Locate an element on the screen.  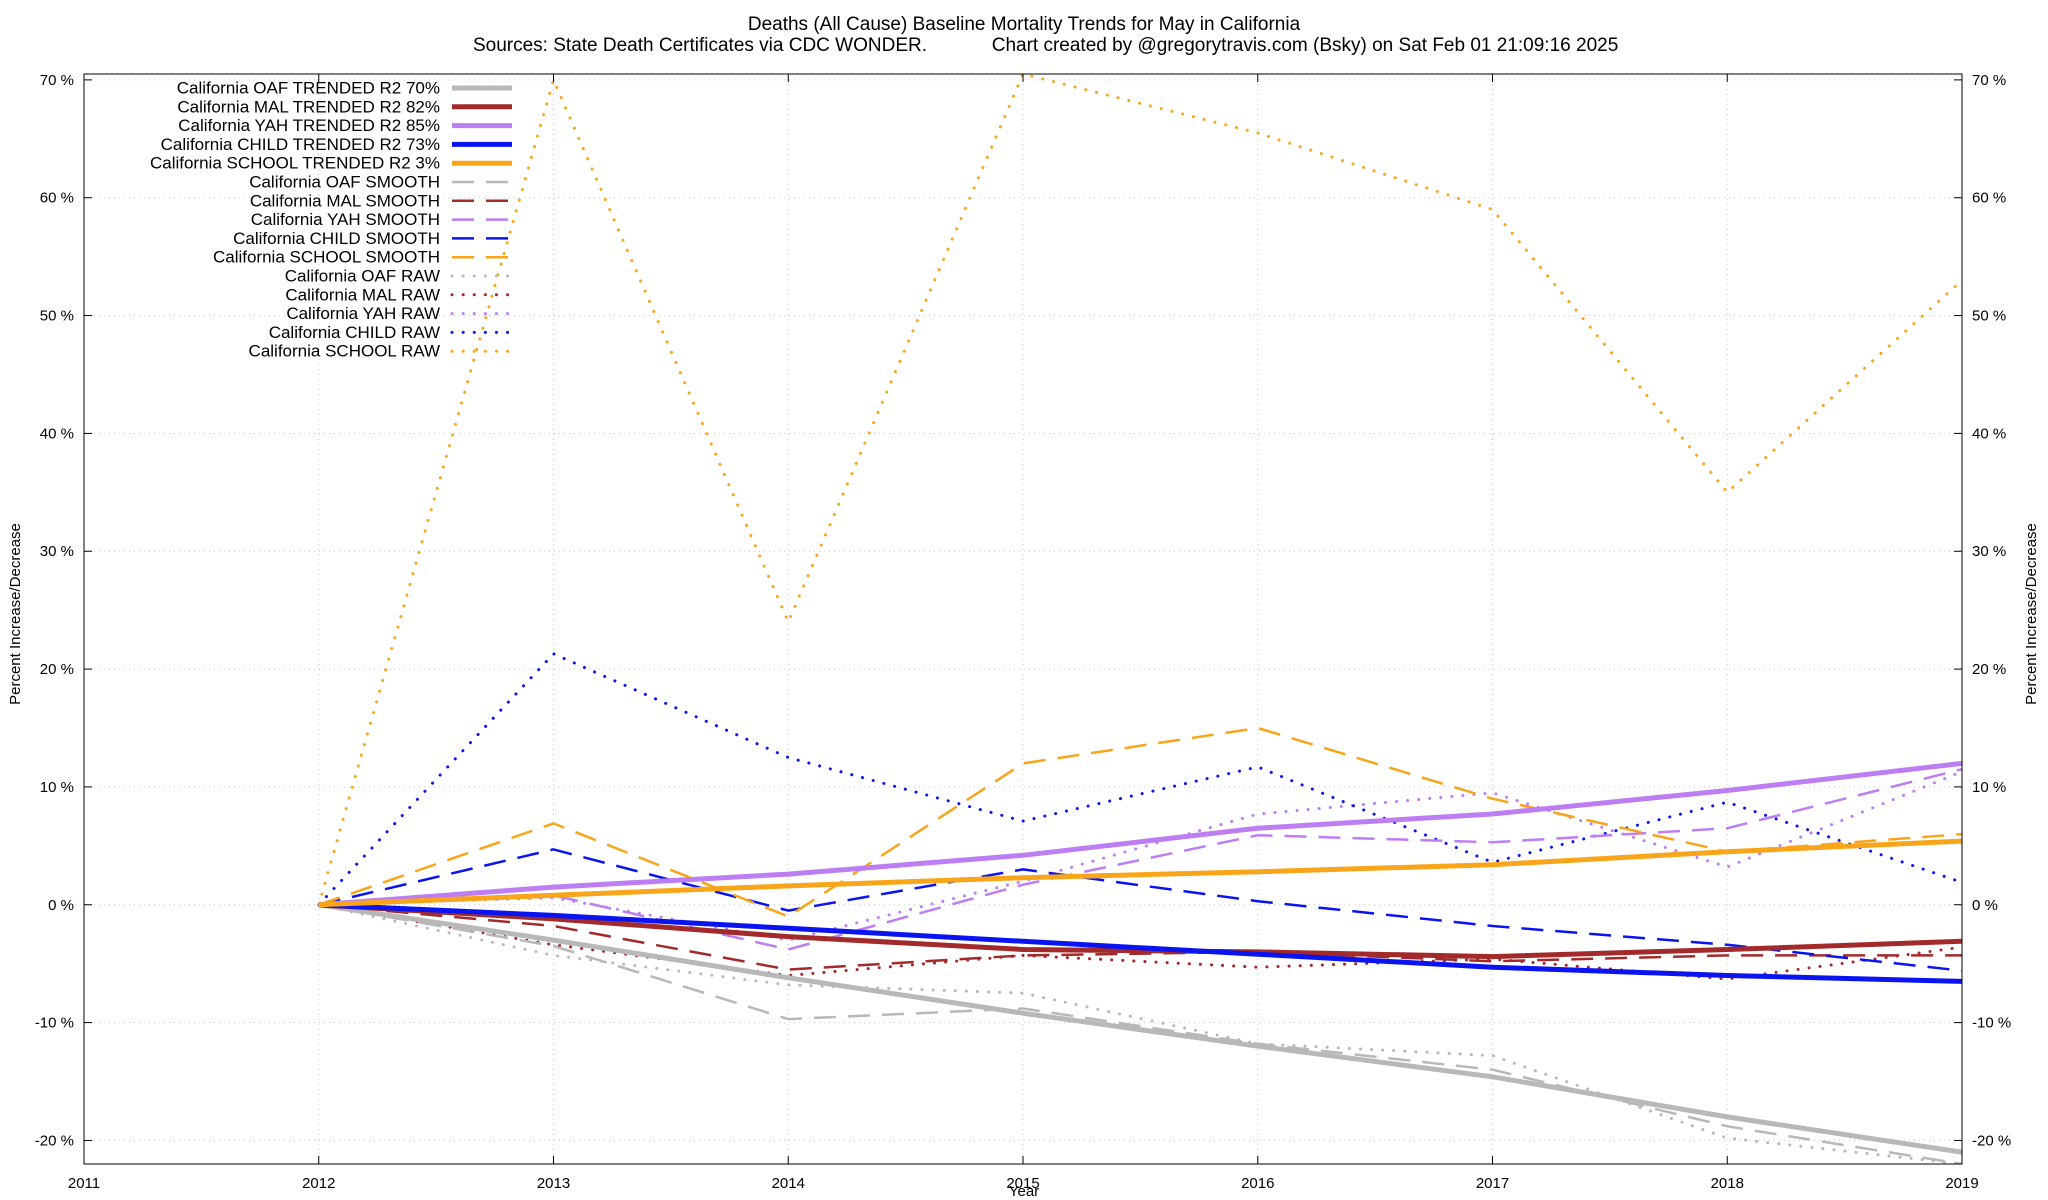
x-tick-label: 2018 is located at coordinates (1727, 1183).